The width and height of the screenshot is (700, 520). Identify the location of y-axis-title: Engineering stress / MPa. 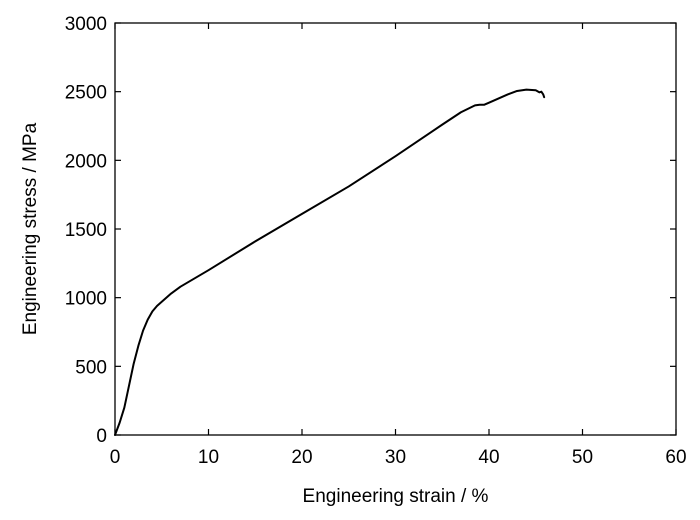
(30, 228).